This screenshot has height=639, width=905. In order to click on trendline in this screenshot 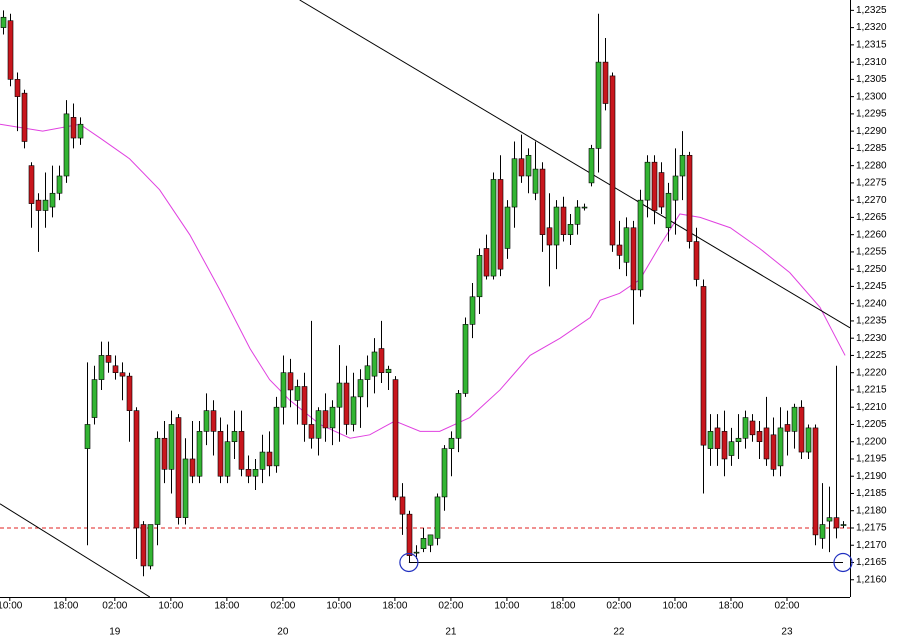, I will do `click(75, 550)`.